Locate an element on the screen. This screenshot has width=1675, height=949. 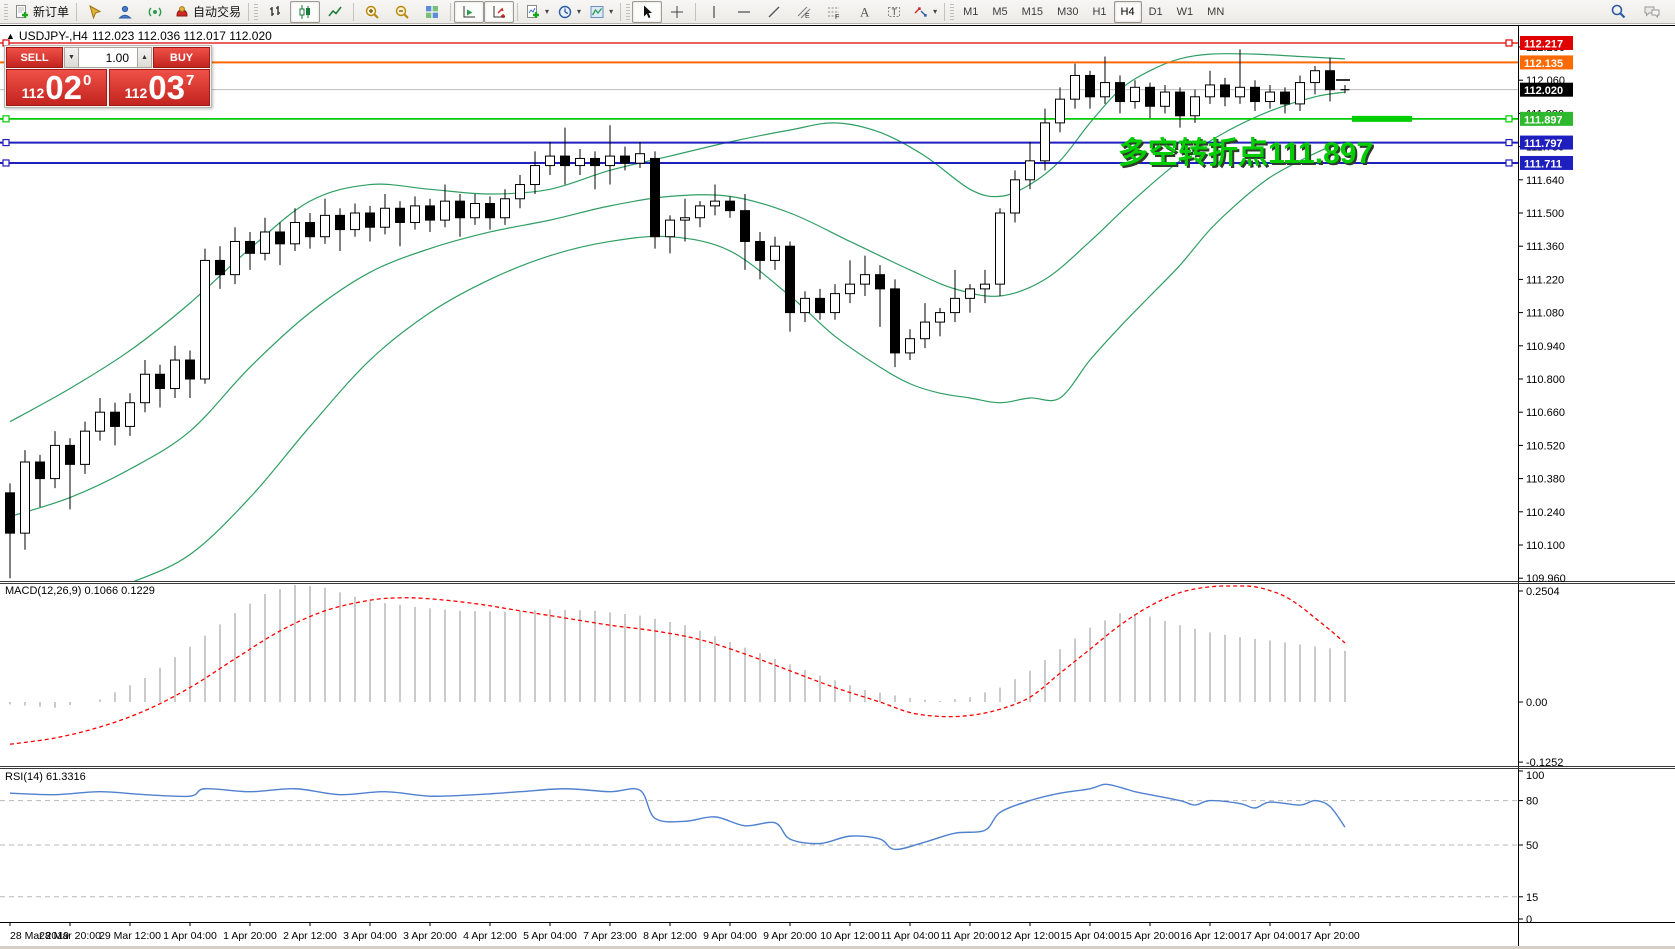
macd-signal-line is located at coordinates (677, 665).